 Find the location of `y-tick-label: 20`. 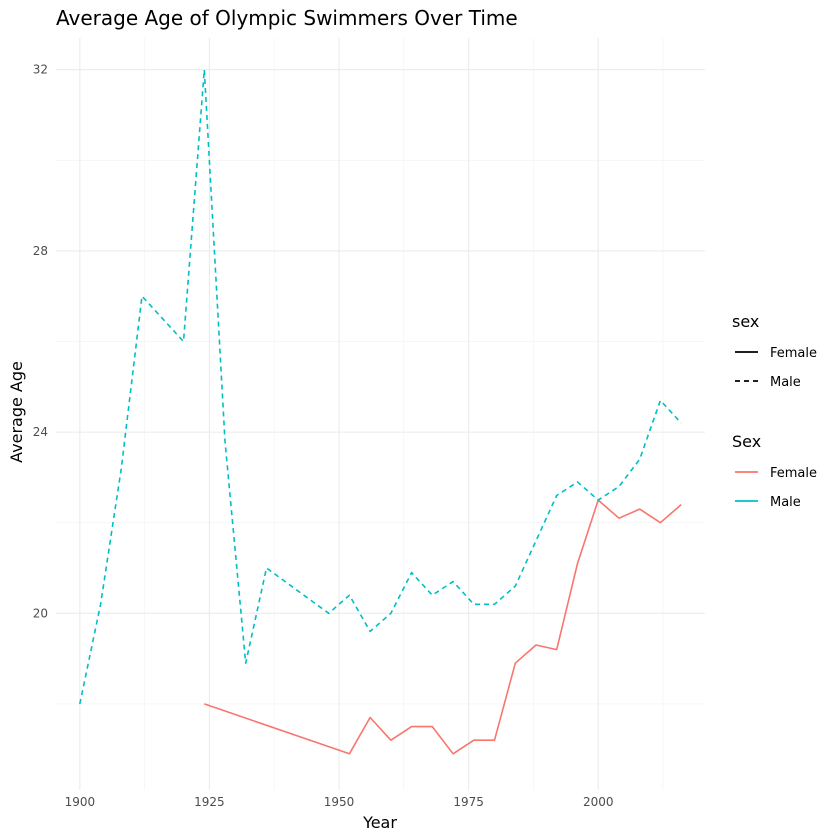

y-tick-label: 20 is located at coordinates (40, 613).